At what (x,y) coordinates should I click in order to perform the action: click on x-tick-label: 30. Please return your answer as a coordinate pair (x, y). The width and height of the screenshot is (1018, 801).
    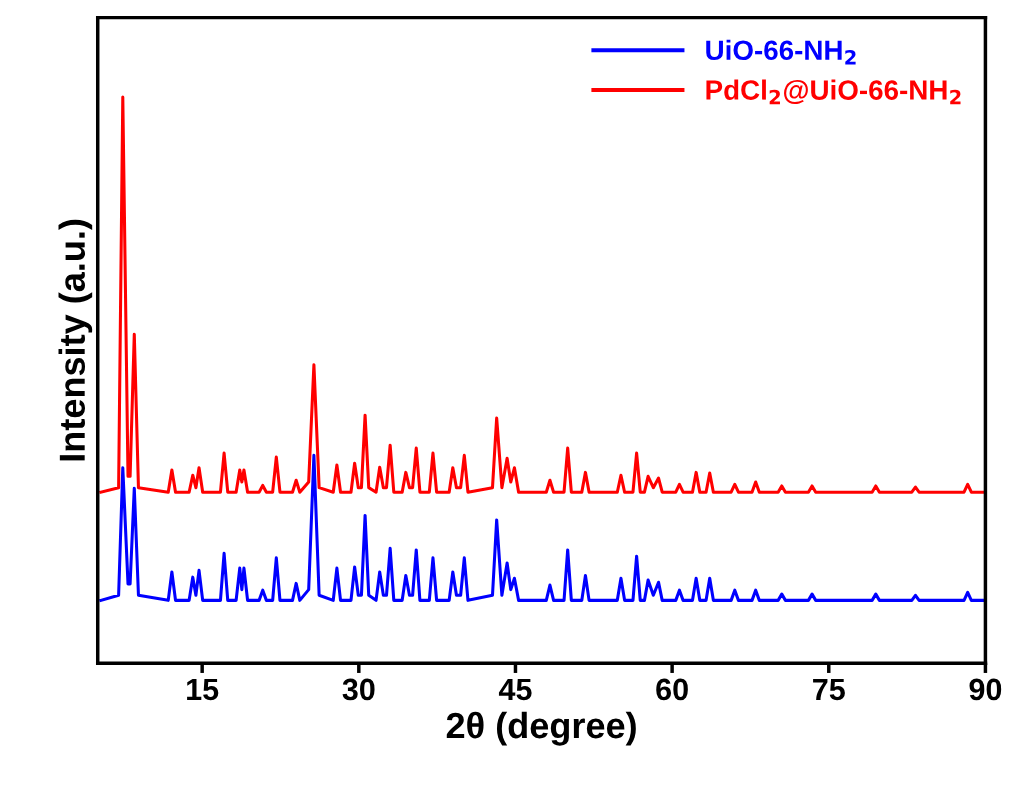
    Looking at the image, I should click on (358, 689).